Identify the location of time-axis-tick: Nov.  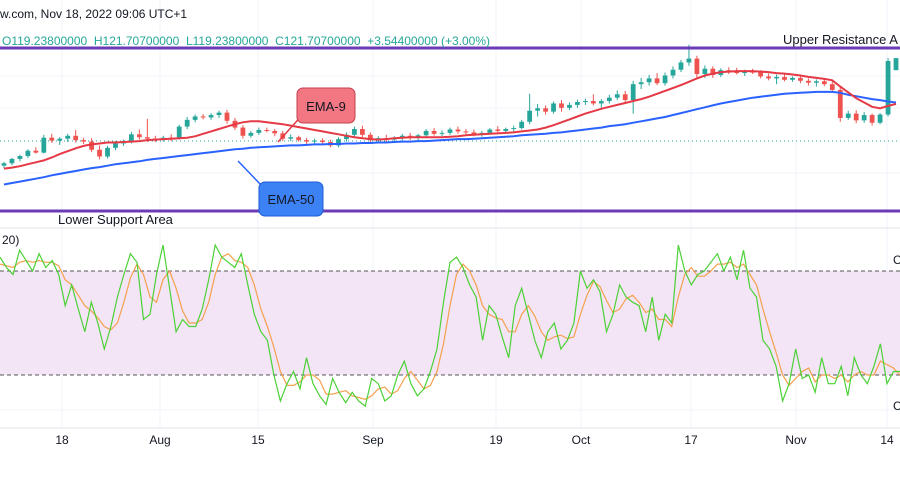
(795, 440).